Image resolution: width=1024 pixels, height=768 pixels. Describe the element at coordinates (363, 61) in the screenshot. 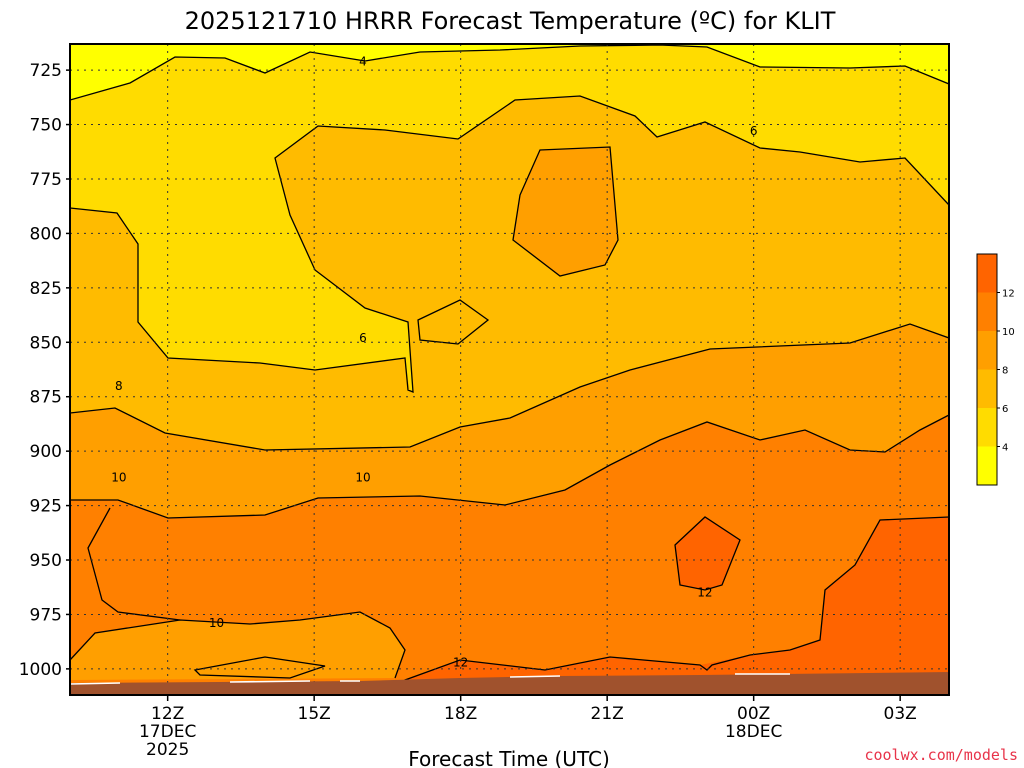

I see `contour-label: 4` at that location.